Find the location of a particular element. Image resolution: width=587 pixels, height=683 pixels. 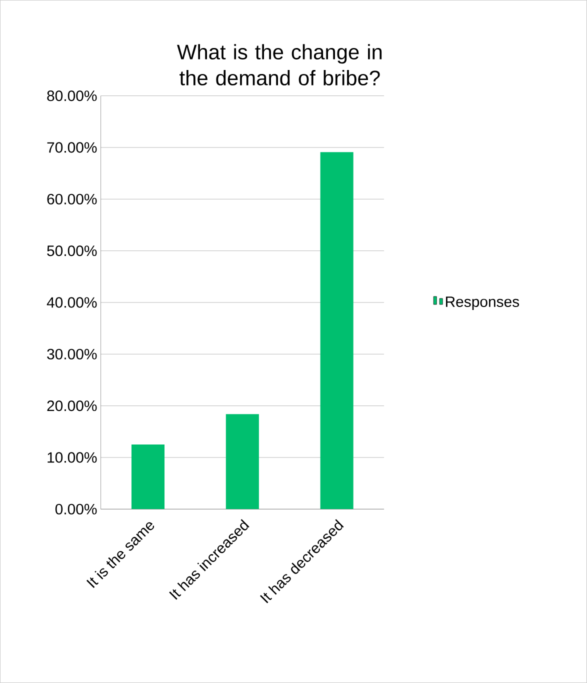

y-tick-label: 0.00% is located at coordinates (76, 509).